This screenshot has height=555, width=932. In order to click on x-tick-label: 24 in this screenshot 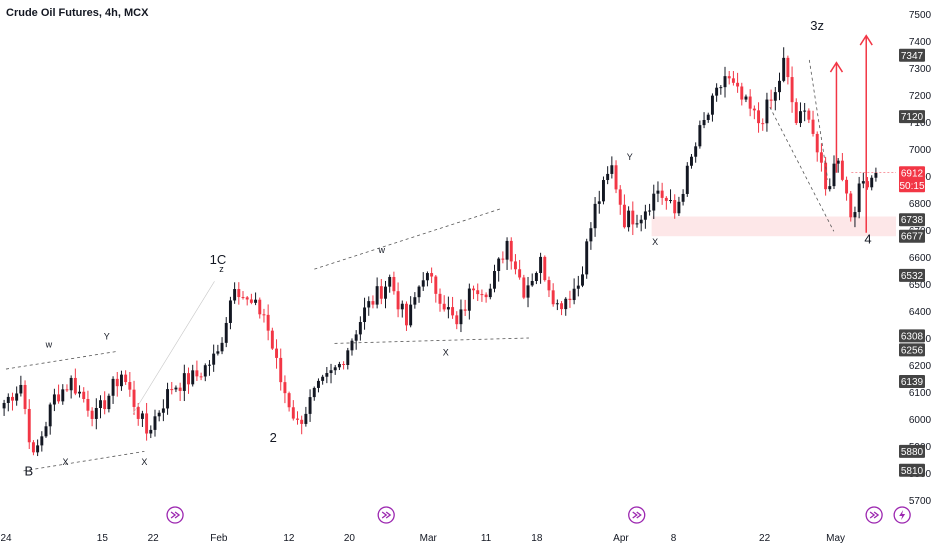, I will do `click(6, 538)`.